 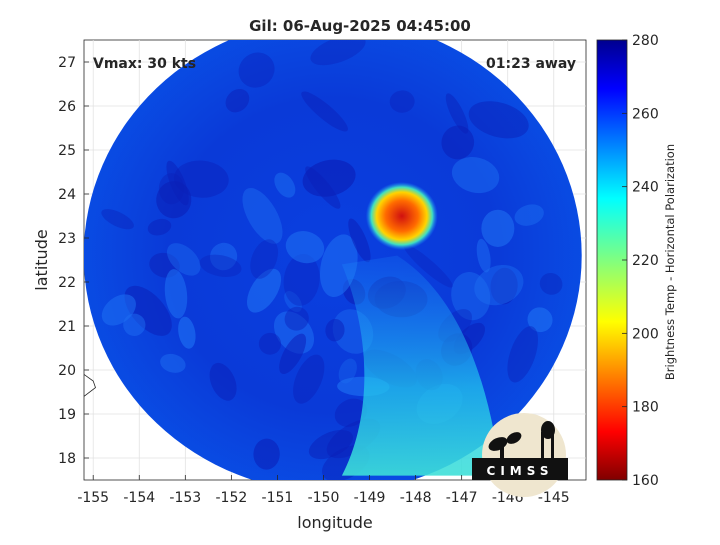 What do you see at coordinates (67, 415) in the screenshot?
I see `y-tick-label: 19` at bounding box center [67, 415].